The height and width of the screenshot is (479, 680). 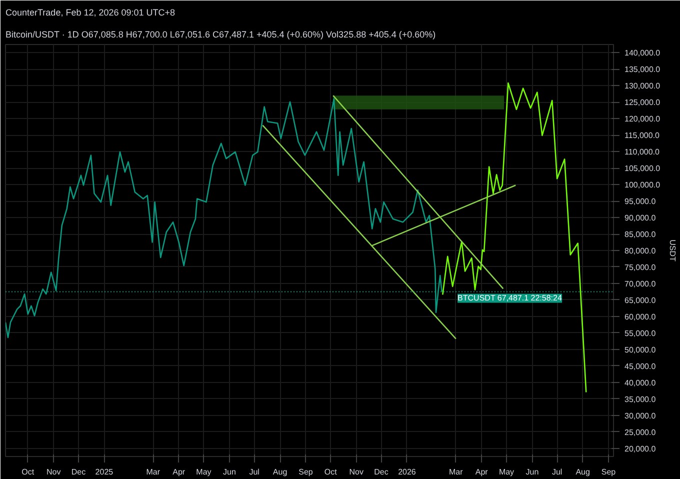 What do you see at coordinates (640, 432) in the screenshot?
I see `y-tick-label: 25,000.0` at bounding box center [640, 432].